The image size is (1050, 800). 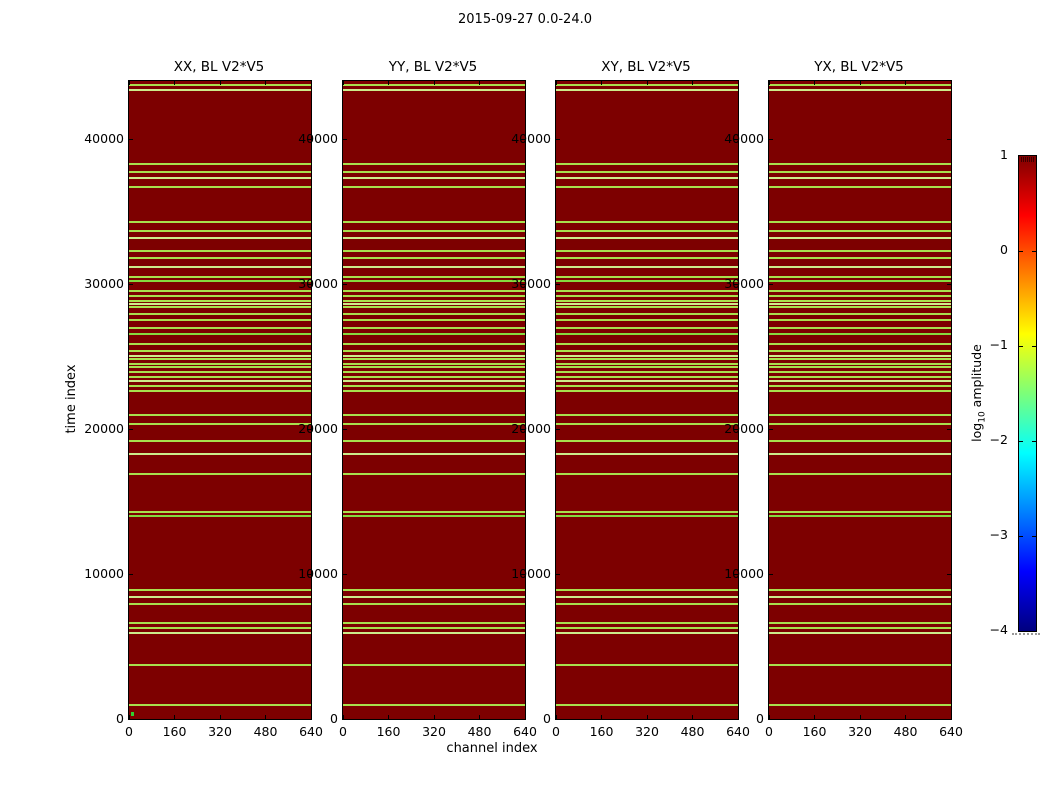 What do you see at coordinates (860, 731) in the screenshot?
I see `x-tick-label: 320` at bounding box center [860, 731].